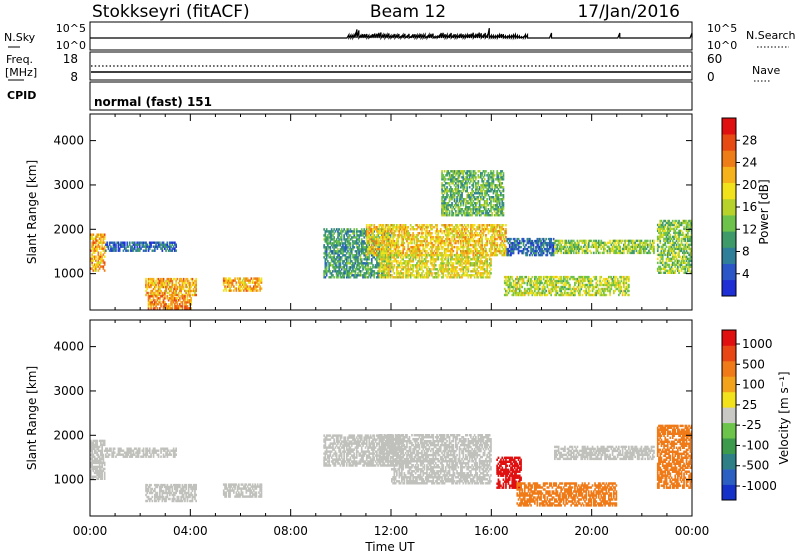  I want to click on cpid-frame, so click(391, 96).